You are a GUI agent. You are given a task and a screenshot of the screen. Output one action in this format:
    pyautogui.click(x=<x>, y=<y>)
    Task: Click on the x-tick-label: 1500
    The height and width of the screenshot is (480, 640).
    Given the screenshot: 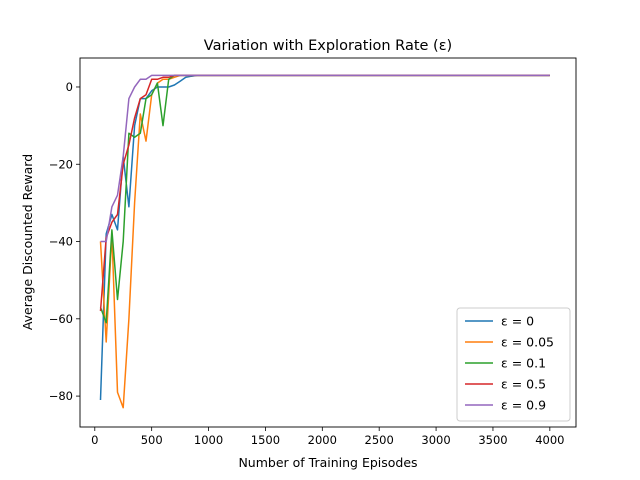 What is the action you would take?
    pyautogui.click(x=265, y=440)
    